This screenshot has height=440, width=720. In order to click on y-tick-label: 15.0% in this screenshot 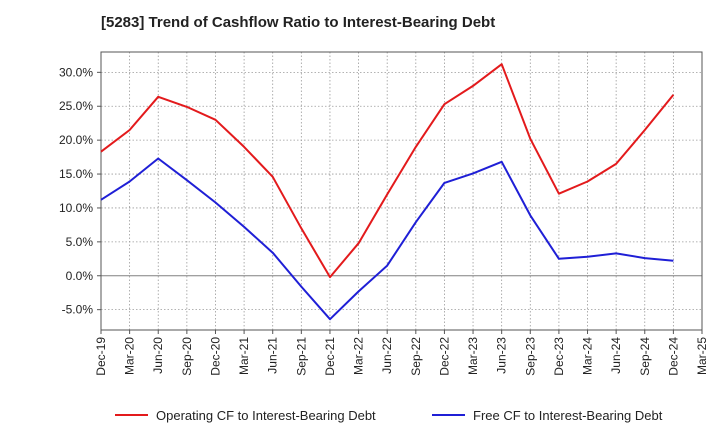, I will do `click(76, 174)`.